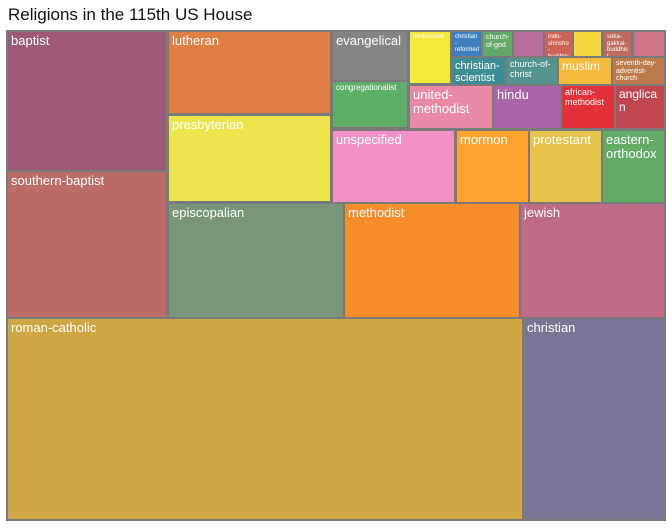 The height and width of the screenshot is (528, 672). I want to click on treemap-tile: evangelical, so click(370, 56).